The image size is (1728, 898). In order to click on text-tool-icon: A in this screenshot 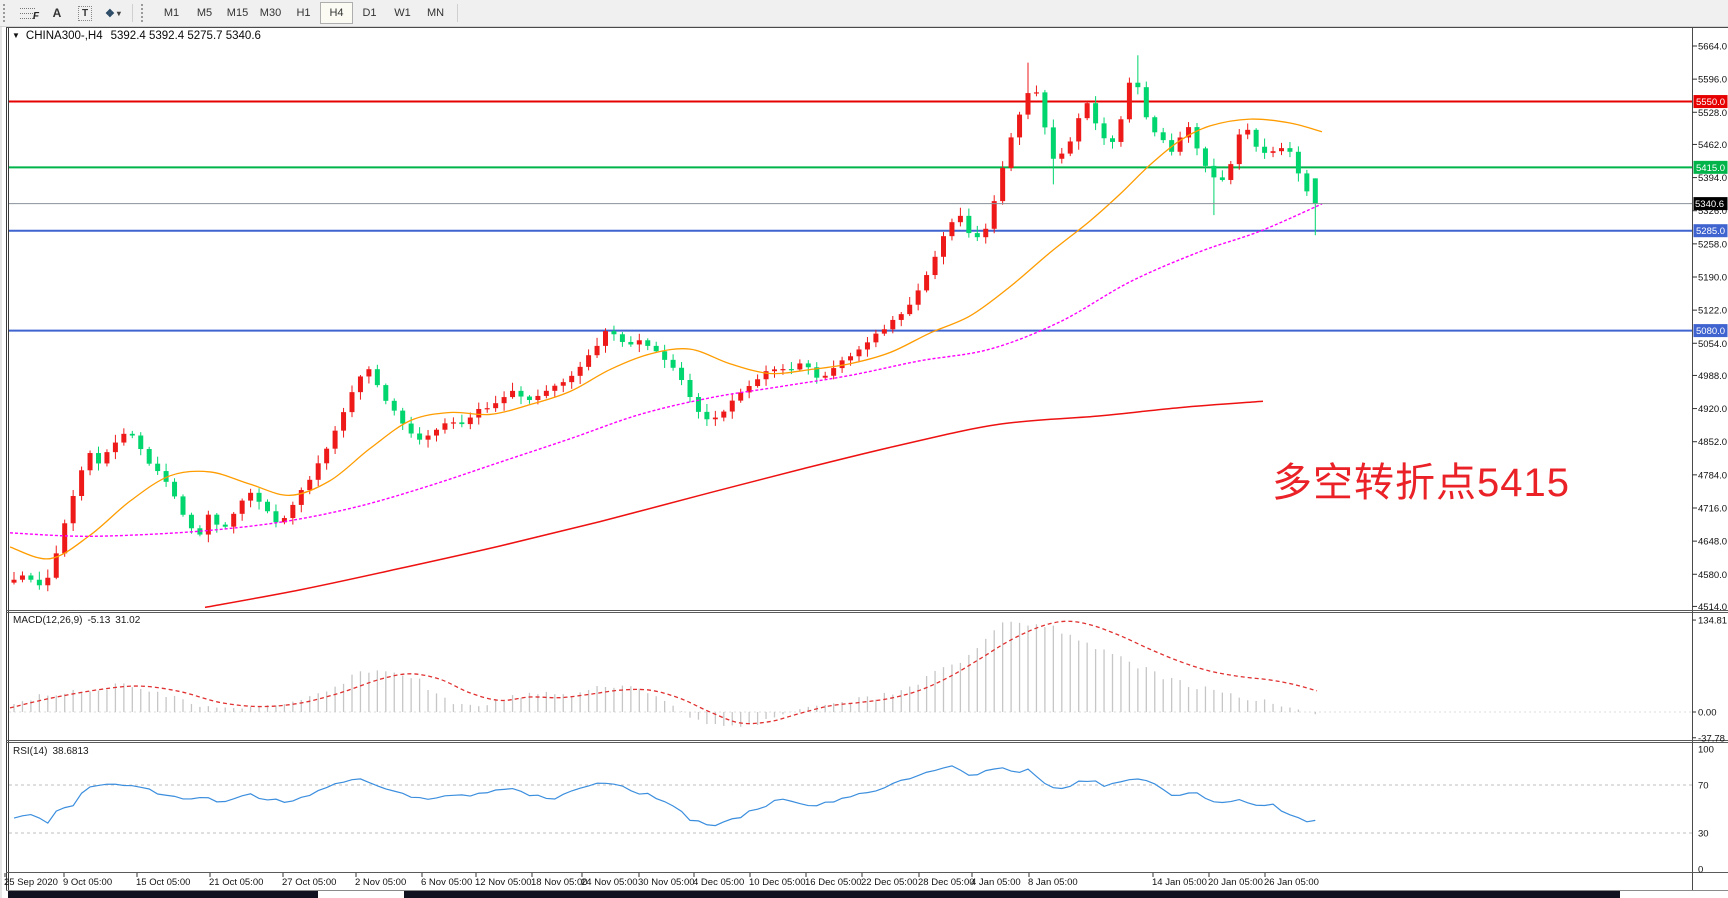, I will do `click(57, 13)`.